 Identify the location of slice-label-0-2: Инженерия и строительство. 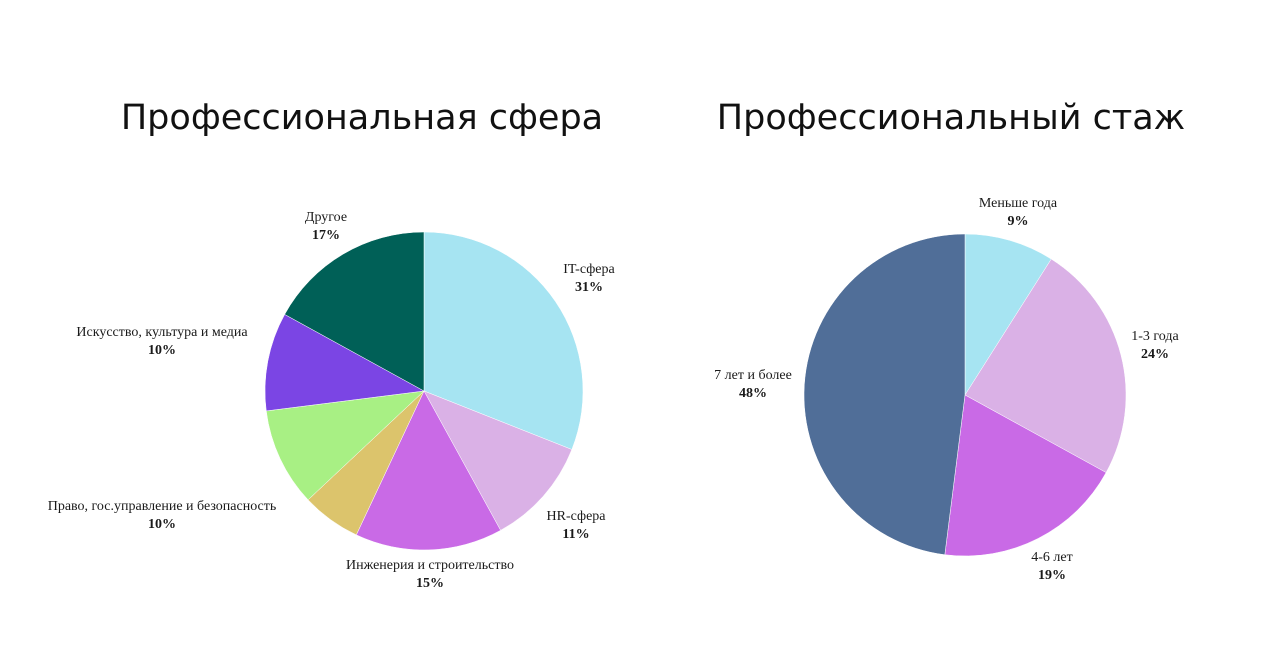
(430, 565).